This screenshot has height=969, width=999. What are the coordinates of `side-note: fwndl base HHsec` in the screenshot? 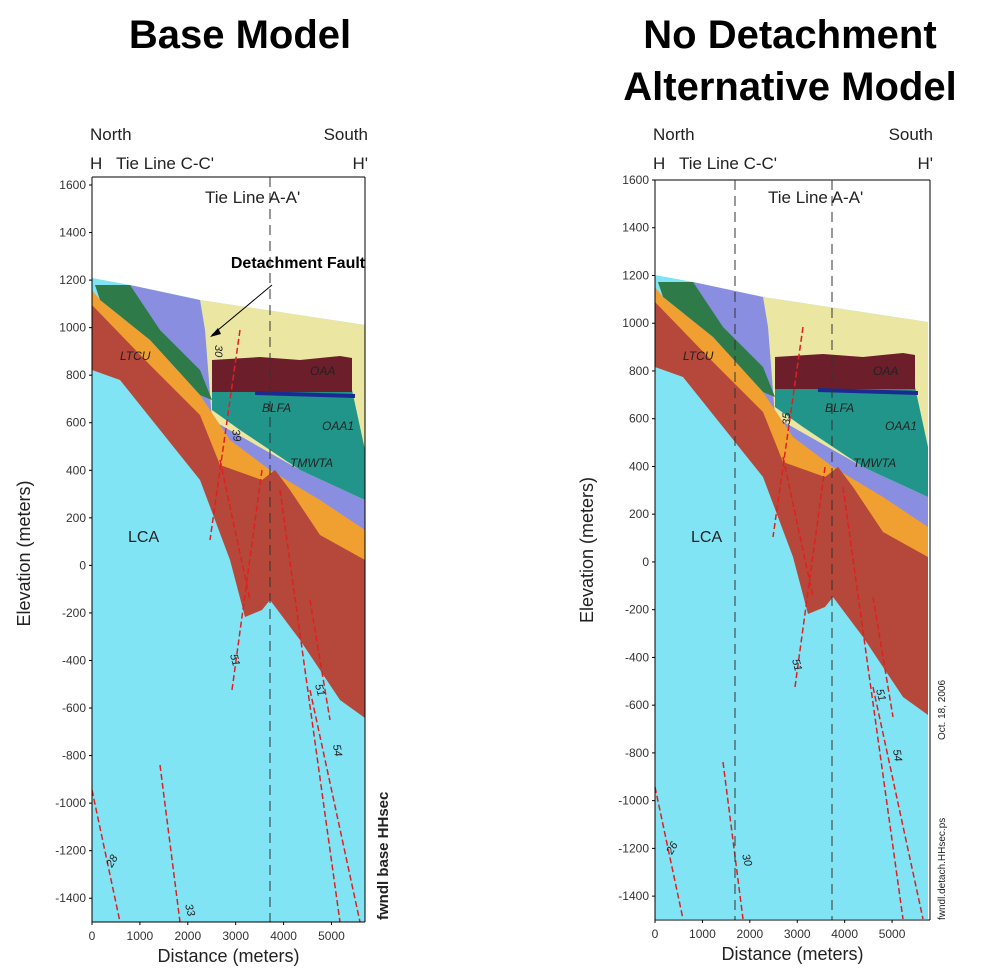 It's located at (383, 856).